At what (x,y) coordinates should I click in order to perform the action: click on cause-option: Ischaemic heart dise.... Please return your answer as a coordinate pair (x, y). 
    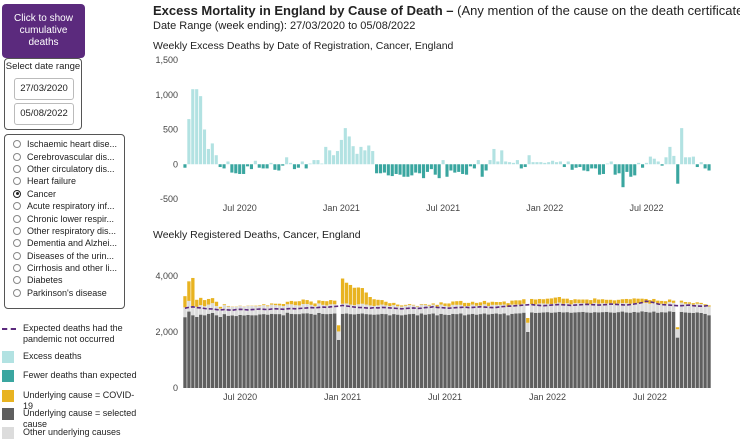
    Looking at the image, I should click on (64, 144).